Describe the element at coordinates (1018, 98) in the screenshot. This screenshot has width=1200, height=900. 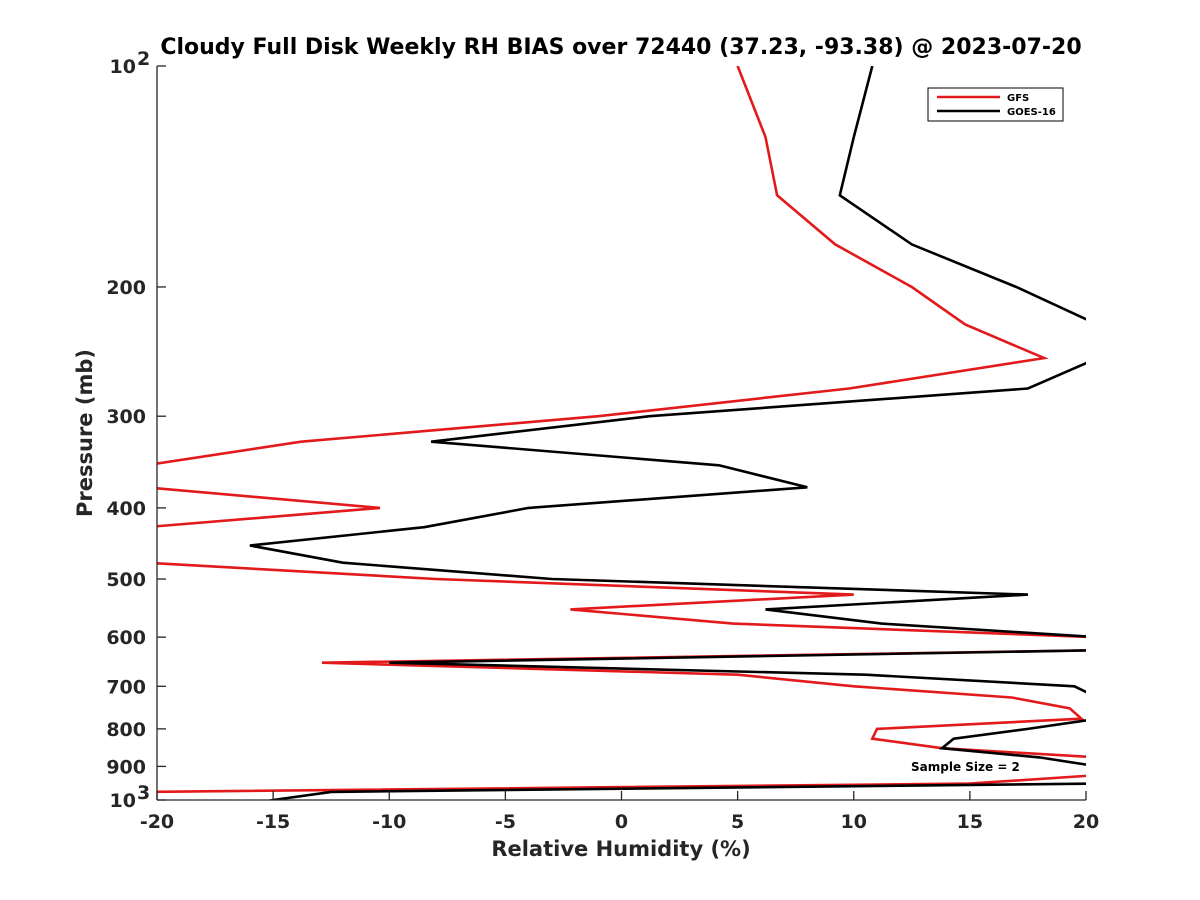
I see `legend-label-gfs: GFS` at that location.